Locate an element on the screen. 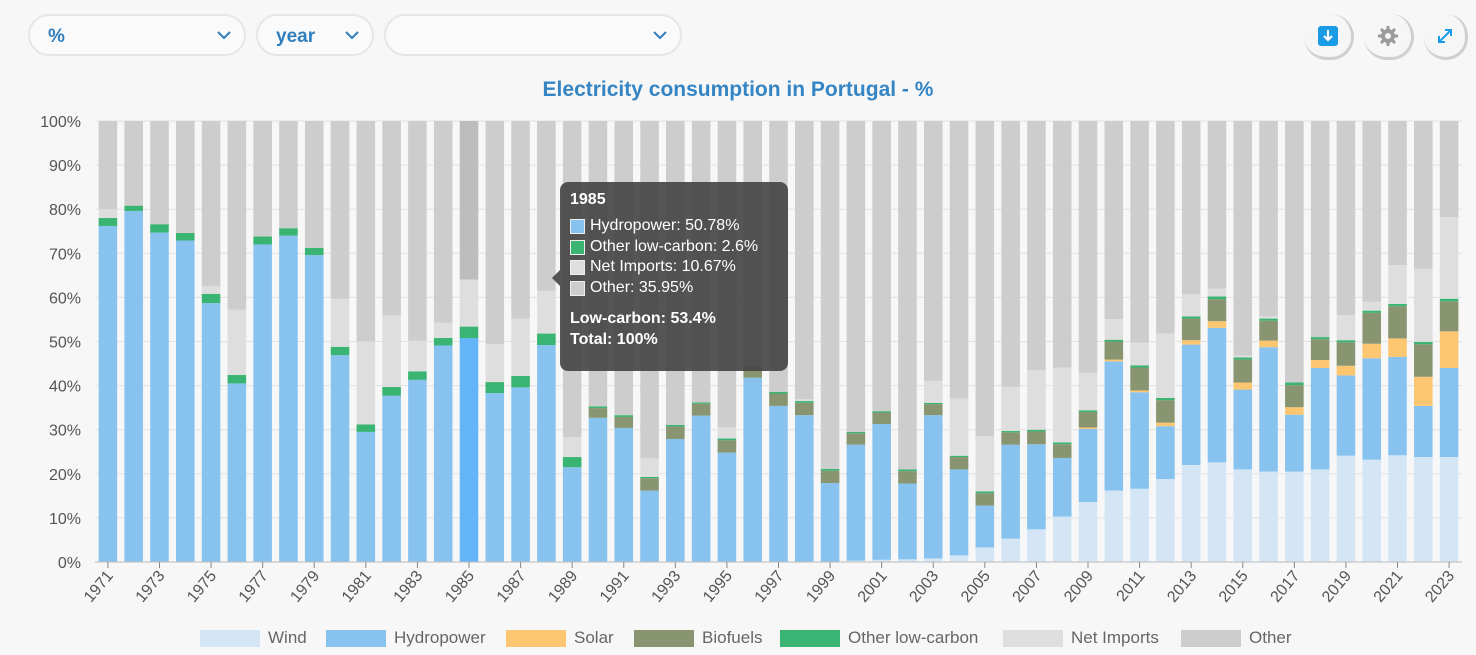  bar-2018 is located at coordinates (1320, 341).